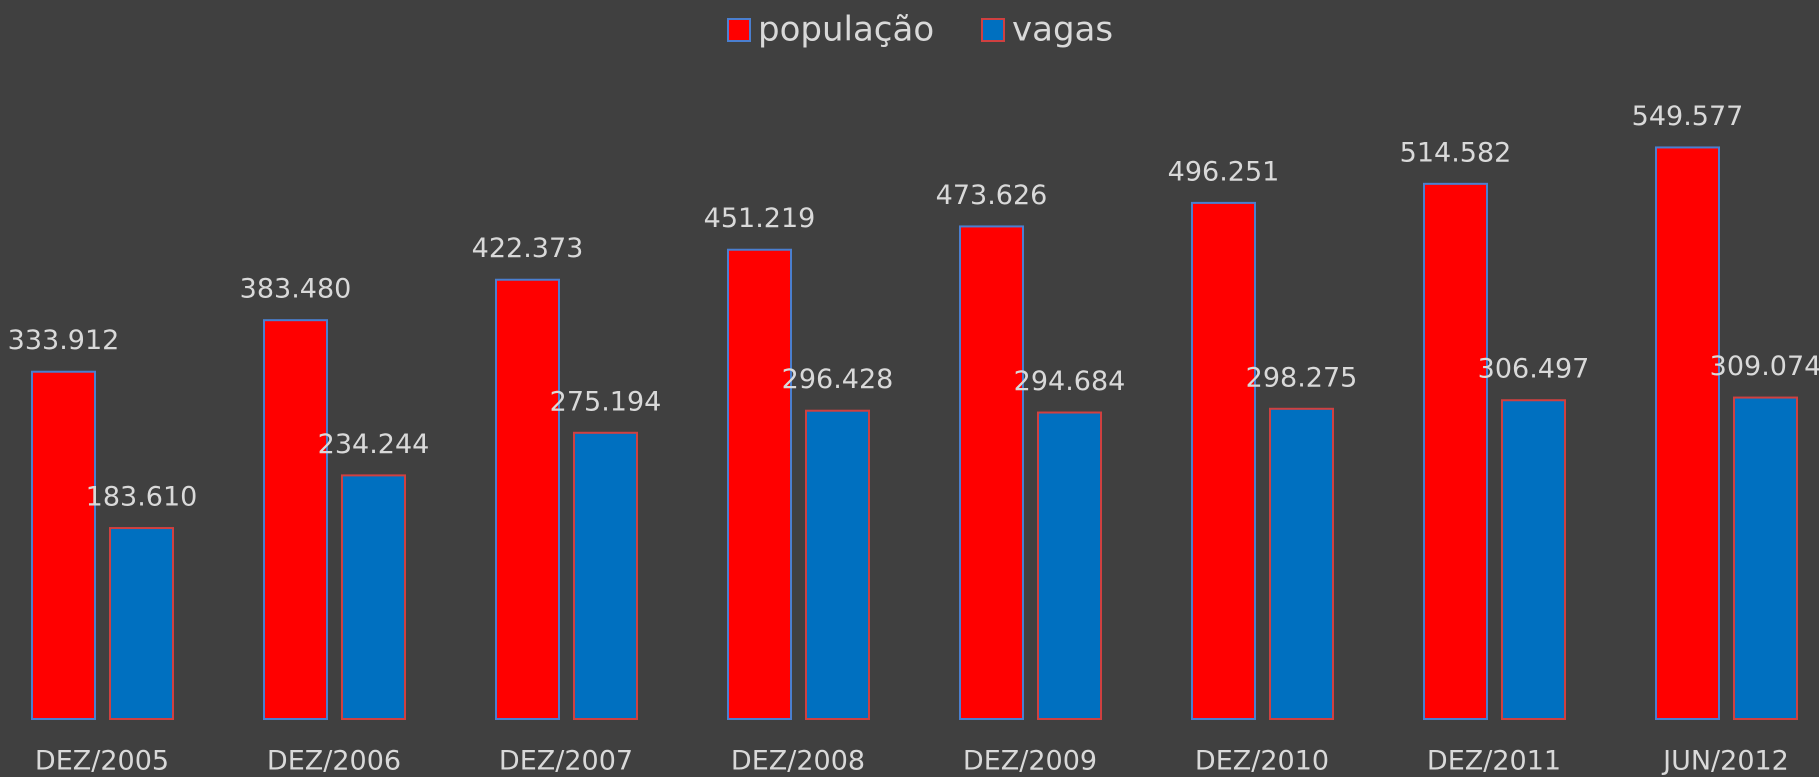  What do you see at coordinates (606, 401) in the screenshot?
I see `data-label: 275.194` at bounding box center [606, 401].